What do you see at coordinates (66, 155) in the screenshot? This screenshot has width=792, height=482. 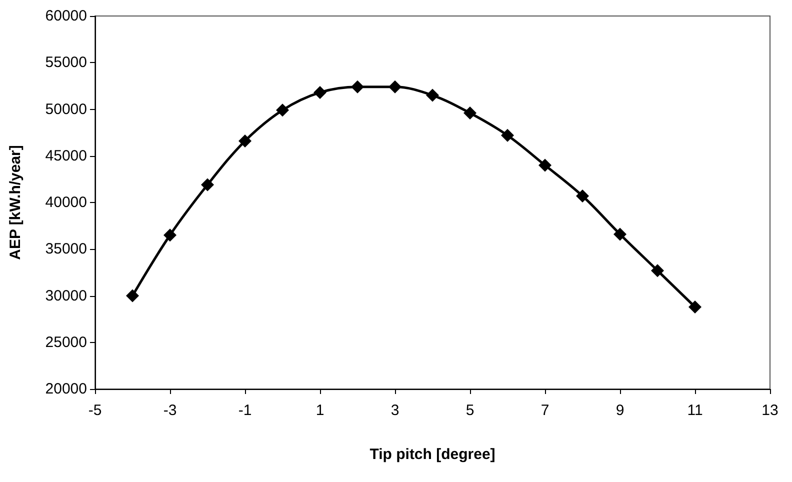 I see `y-tick-label: 45000` at bounding box center [66, 155].